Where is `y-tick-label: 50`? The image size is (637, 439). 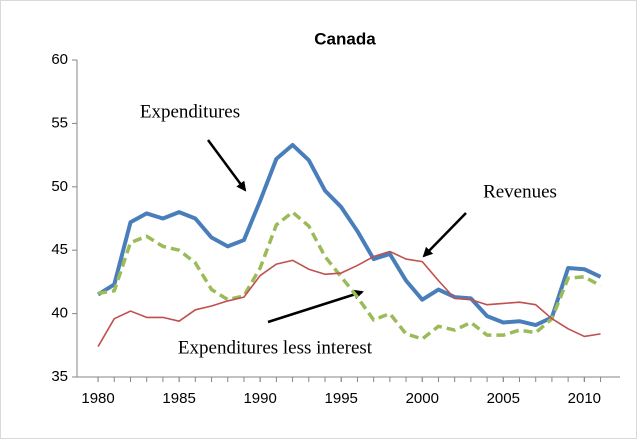 y-tick-label: 50 is located at coordinates (59, 186).